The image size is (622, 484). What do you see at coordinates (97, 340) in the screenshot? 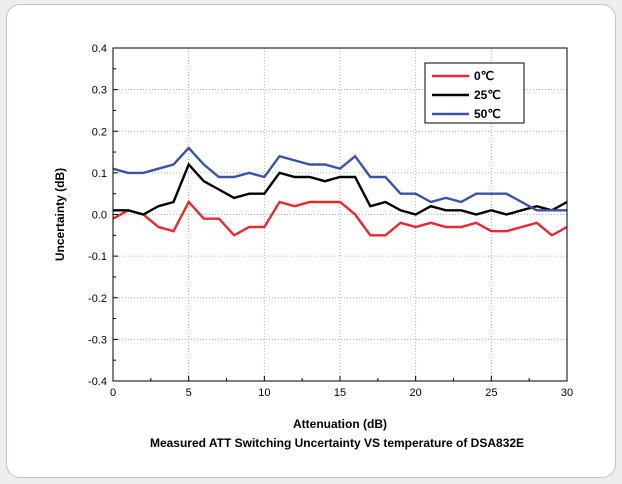
I see `y-tick-label: -0.3` at bounding box center [97, 340].